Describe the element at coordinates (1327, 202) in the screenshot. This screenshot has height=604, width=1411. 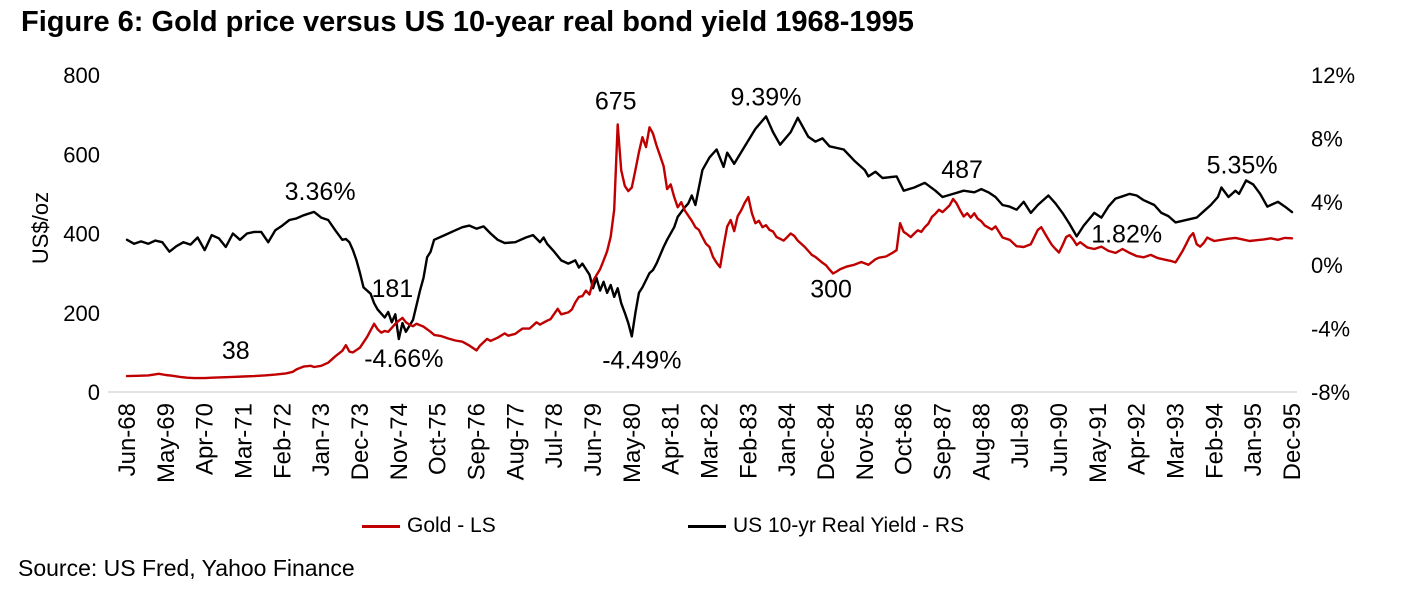
I see `right-axis-tick-label: 4%` at that location.